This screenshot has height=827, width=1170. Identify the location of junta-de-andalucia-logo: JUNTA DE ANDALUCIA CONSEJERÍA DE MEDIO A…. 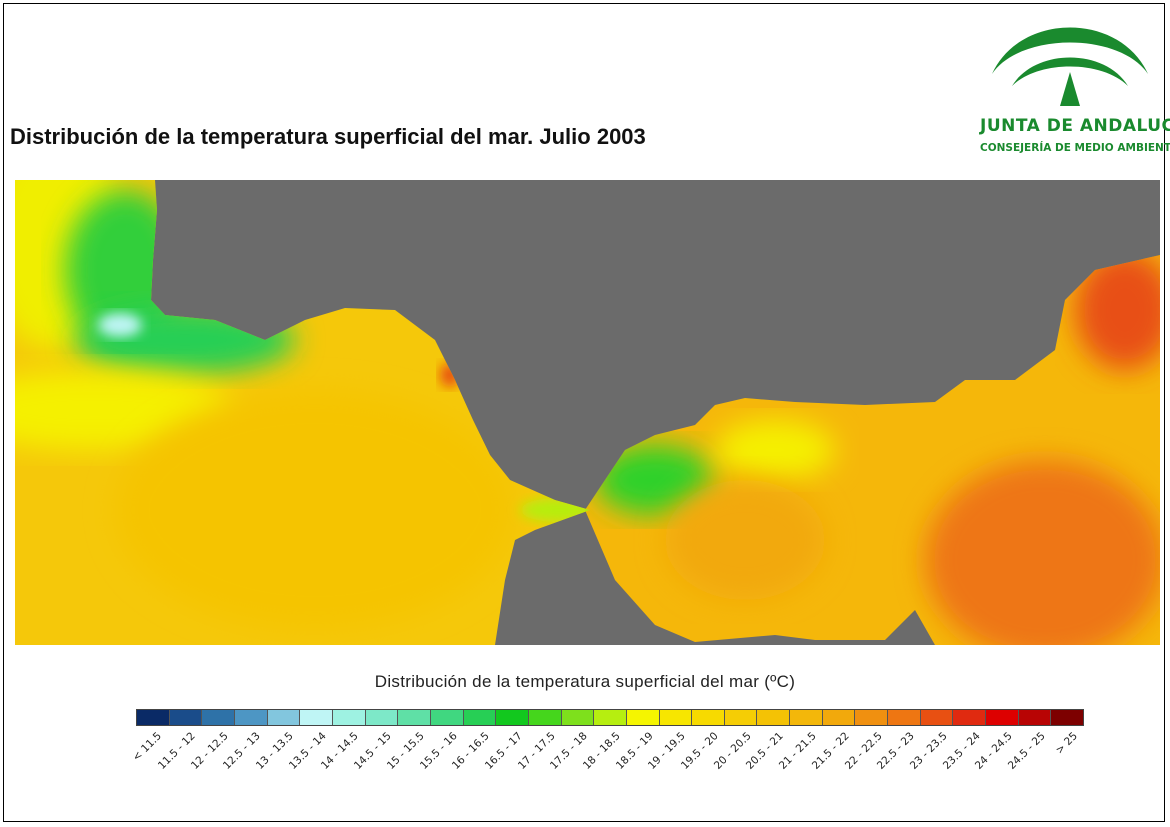
(1075, 88).